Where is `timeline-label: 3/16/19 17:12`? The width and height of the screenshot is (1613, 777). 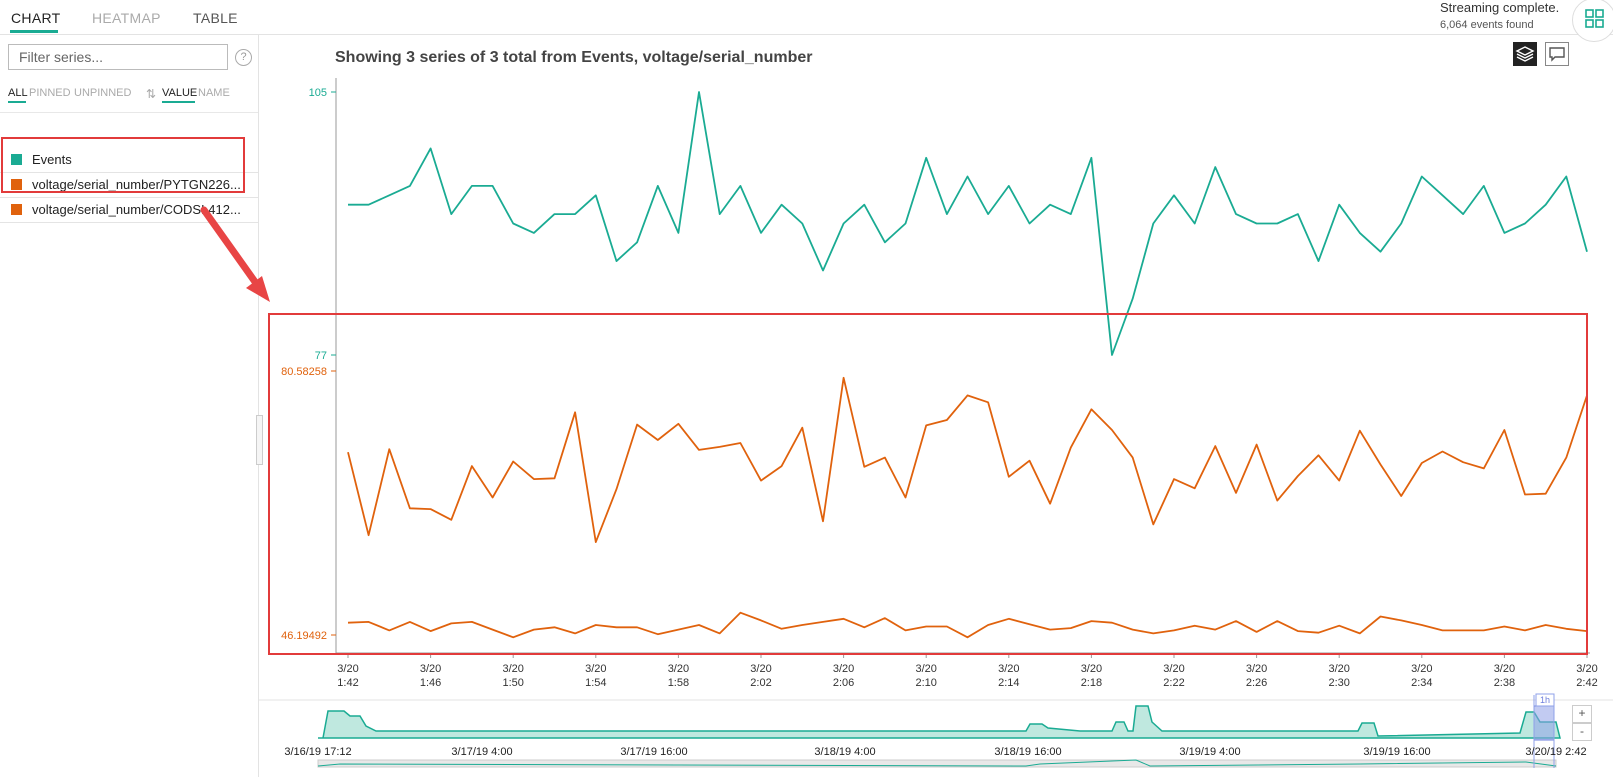
timeline-label: 3/16/19 17:12 is located at coordinates (317, 752).